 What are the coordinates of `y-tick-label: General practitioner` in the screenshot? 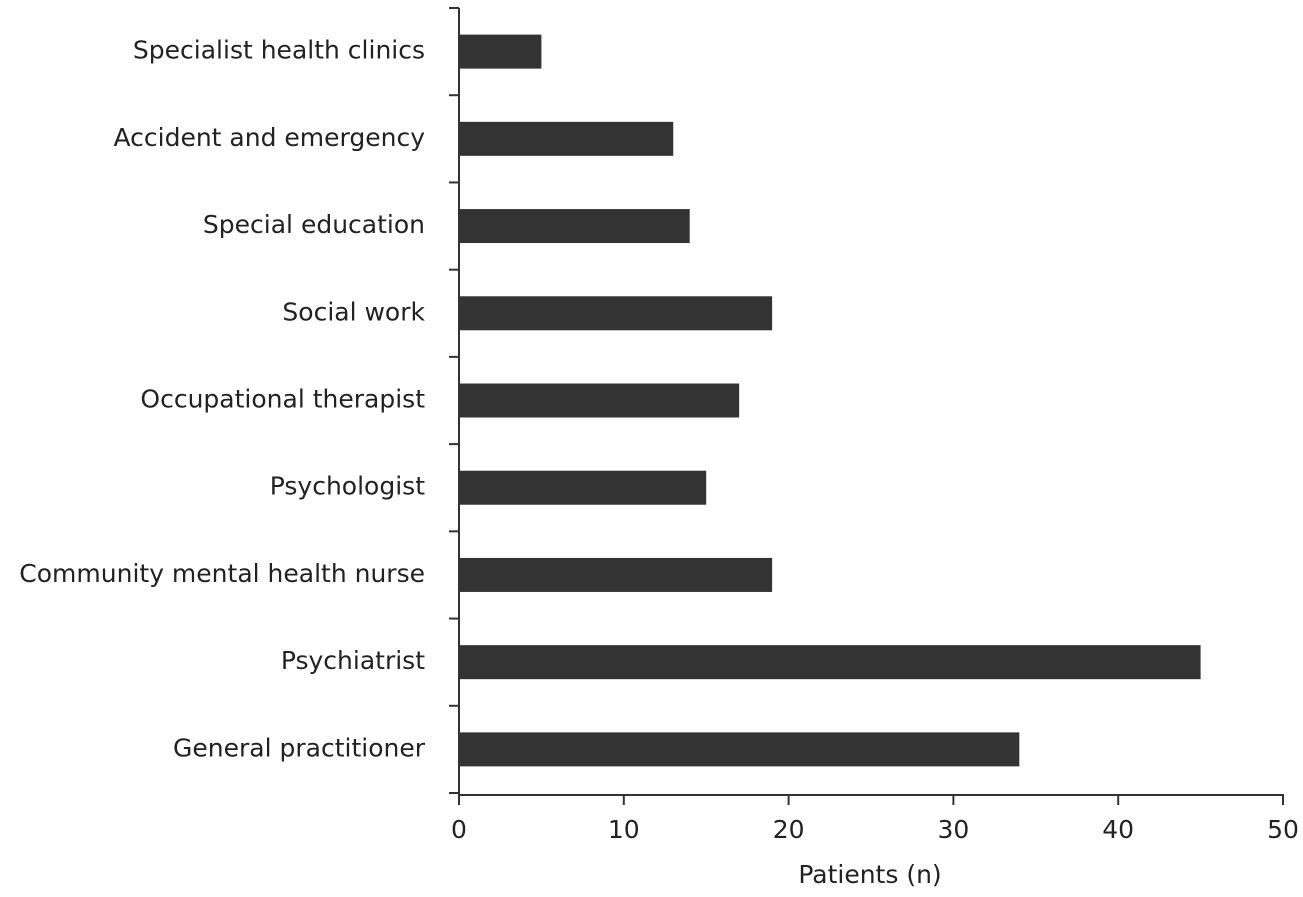 It's located at (299, 747).